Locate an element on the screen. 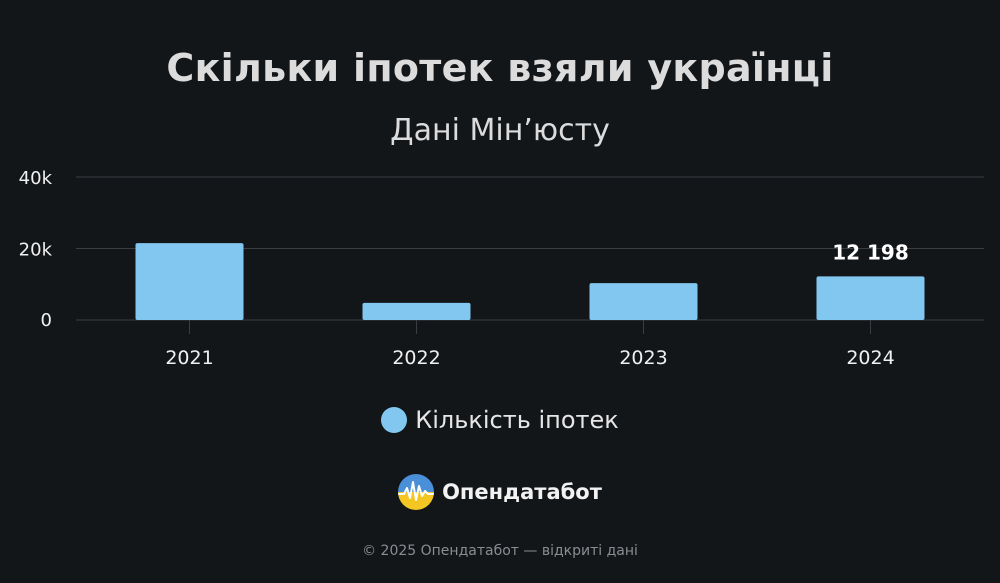 The width and height of the screenshot is (1000, 583). legend-swatch is located at coordinates (394, 420).